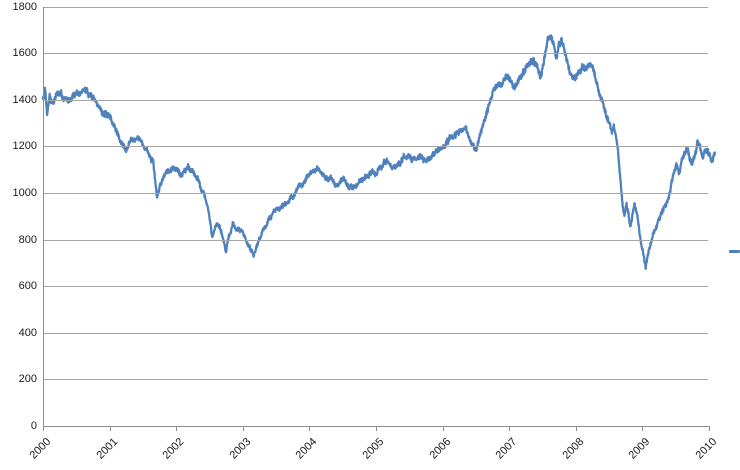 Image resolution: width=740 pixels, height=470 pixels. Describe the element at coordinates (24, 193) in the screenshot. I see `y-tick-label: 1000` at that location.